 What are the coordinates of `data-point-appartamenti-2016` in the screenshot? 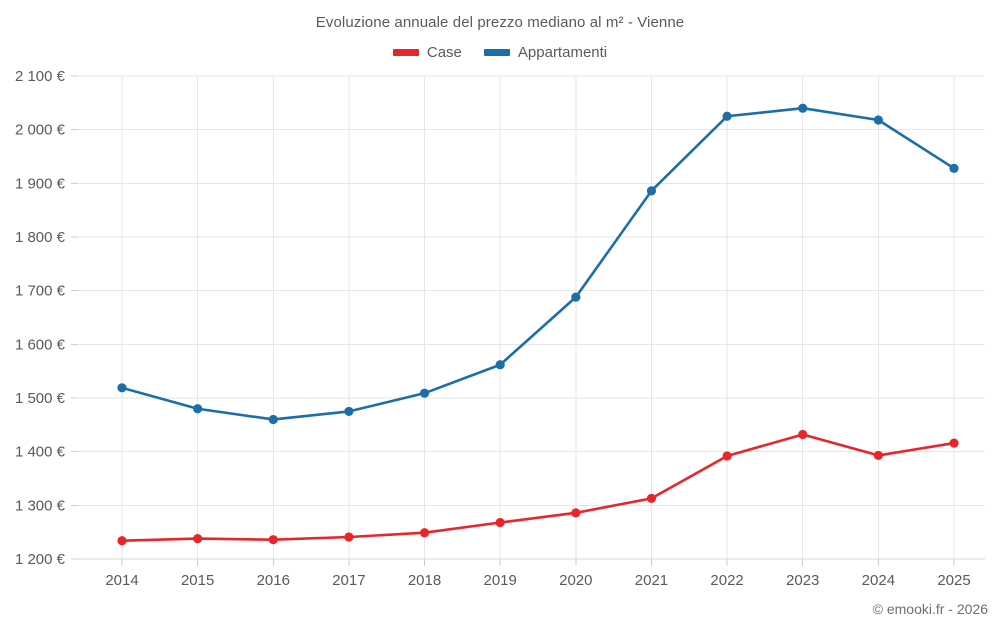 It's located at (273, 419).